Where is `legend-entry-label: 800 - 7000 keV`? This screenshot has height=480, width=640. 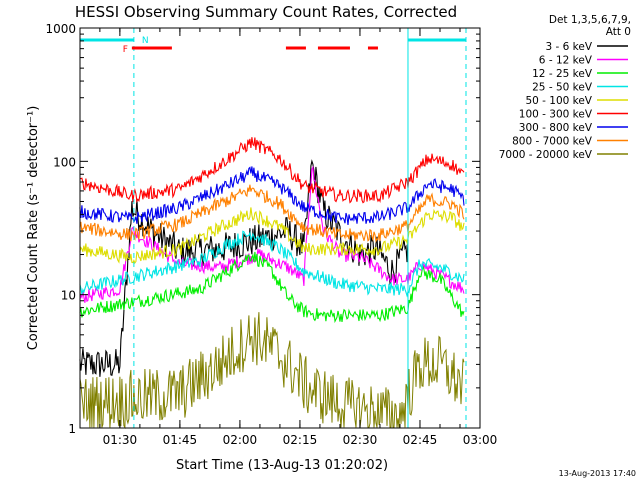
legend-entry-label: 800 - 7000 keV is located at coordinates (552, 142).